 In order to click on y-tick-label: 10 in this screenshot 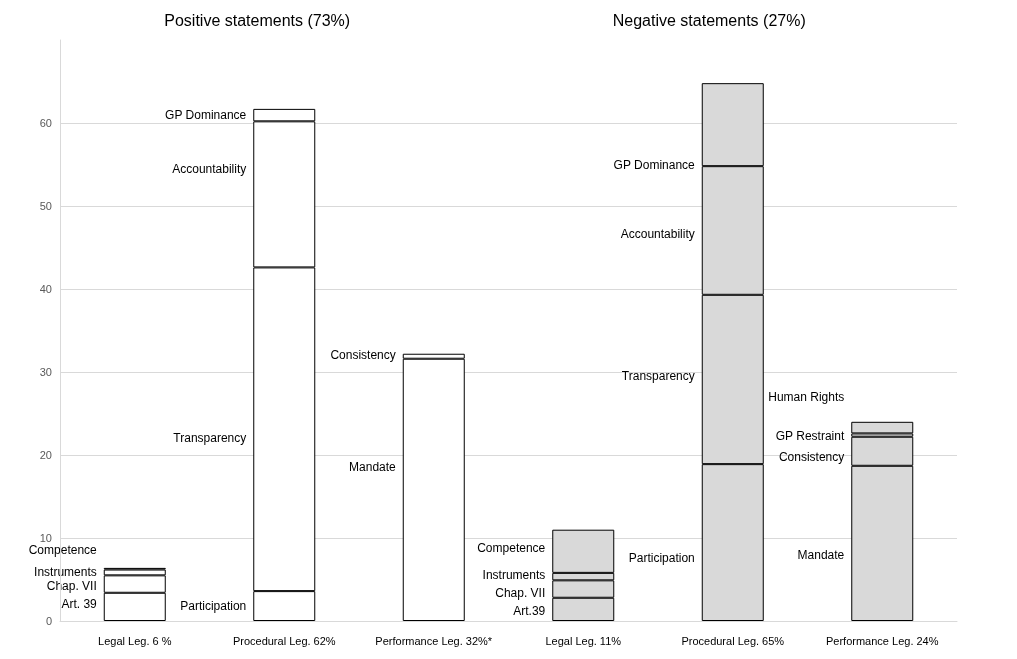, I will do `click(45, 538)`.